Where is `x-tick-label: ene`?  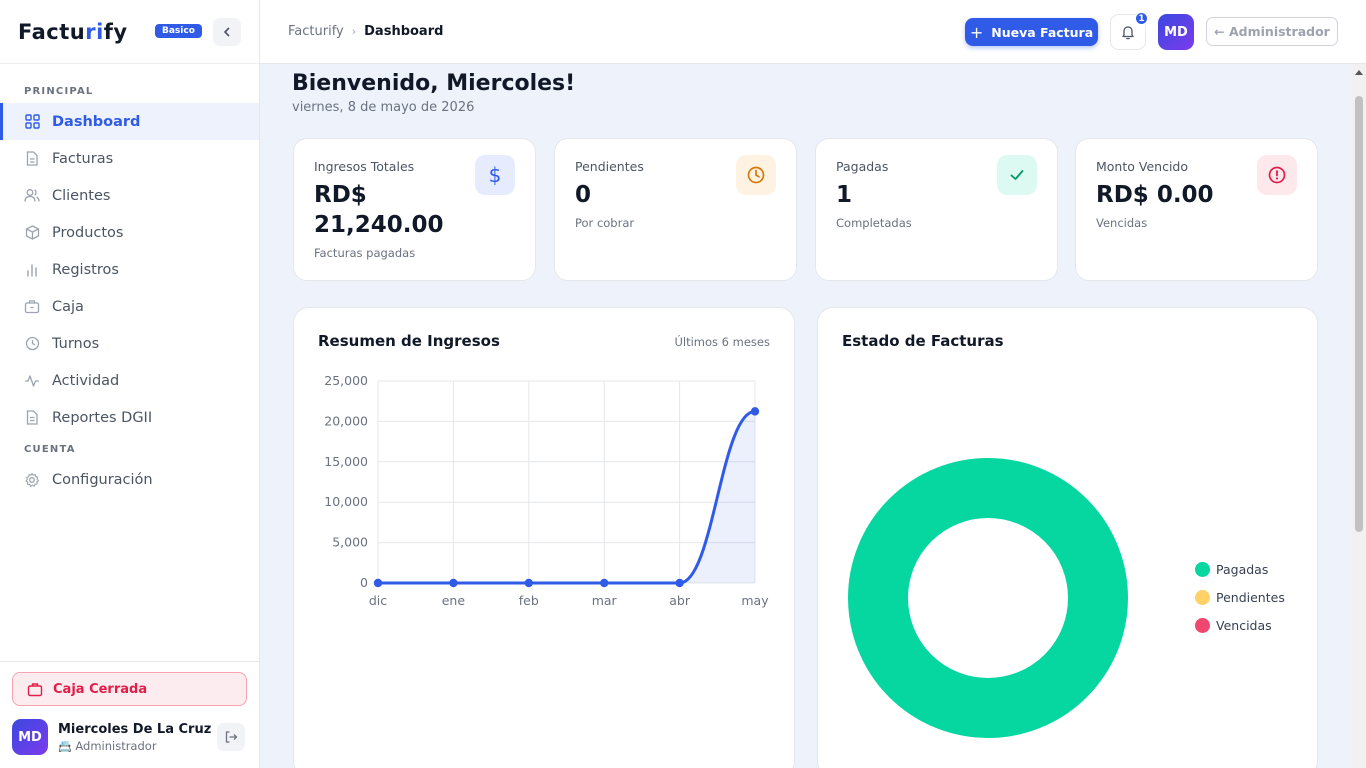 x-tick-label: ene is located at coordinates (454, 600).